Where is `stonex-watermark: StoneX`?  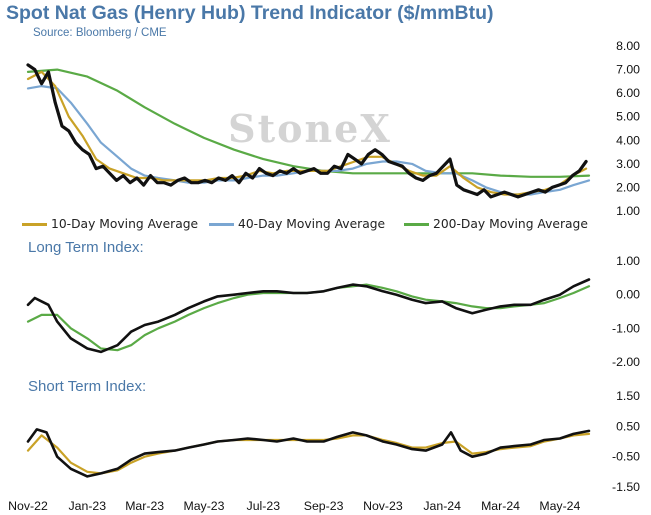
stonex-watermark: StoneX is located at coordinates (310, 128).